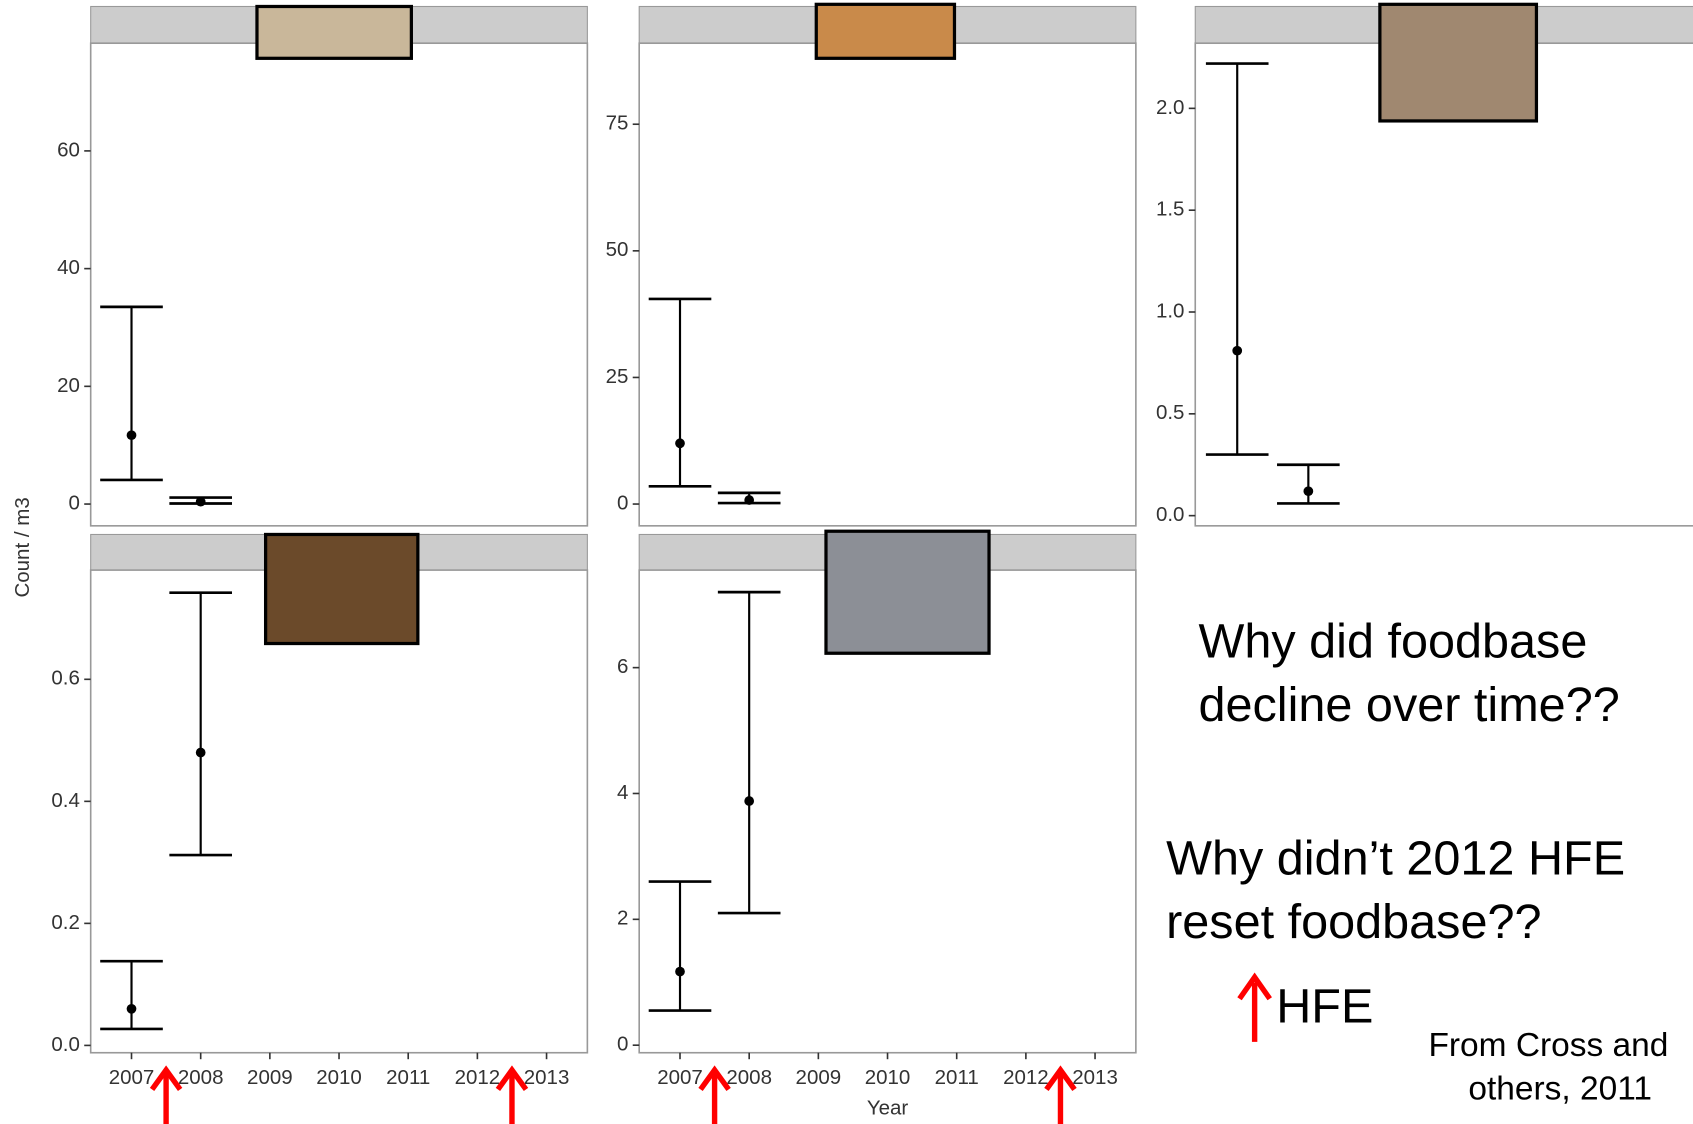  What do you see at coordinates (617, 249) in the screenshot?
I see `y-tick-label: 50` at bounding box center [617, 249].